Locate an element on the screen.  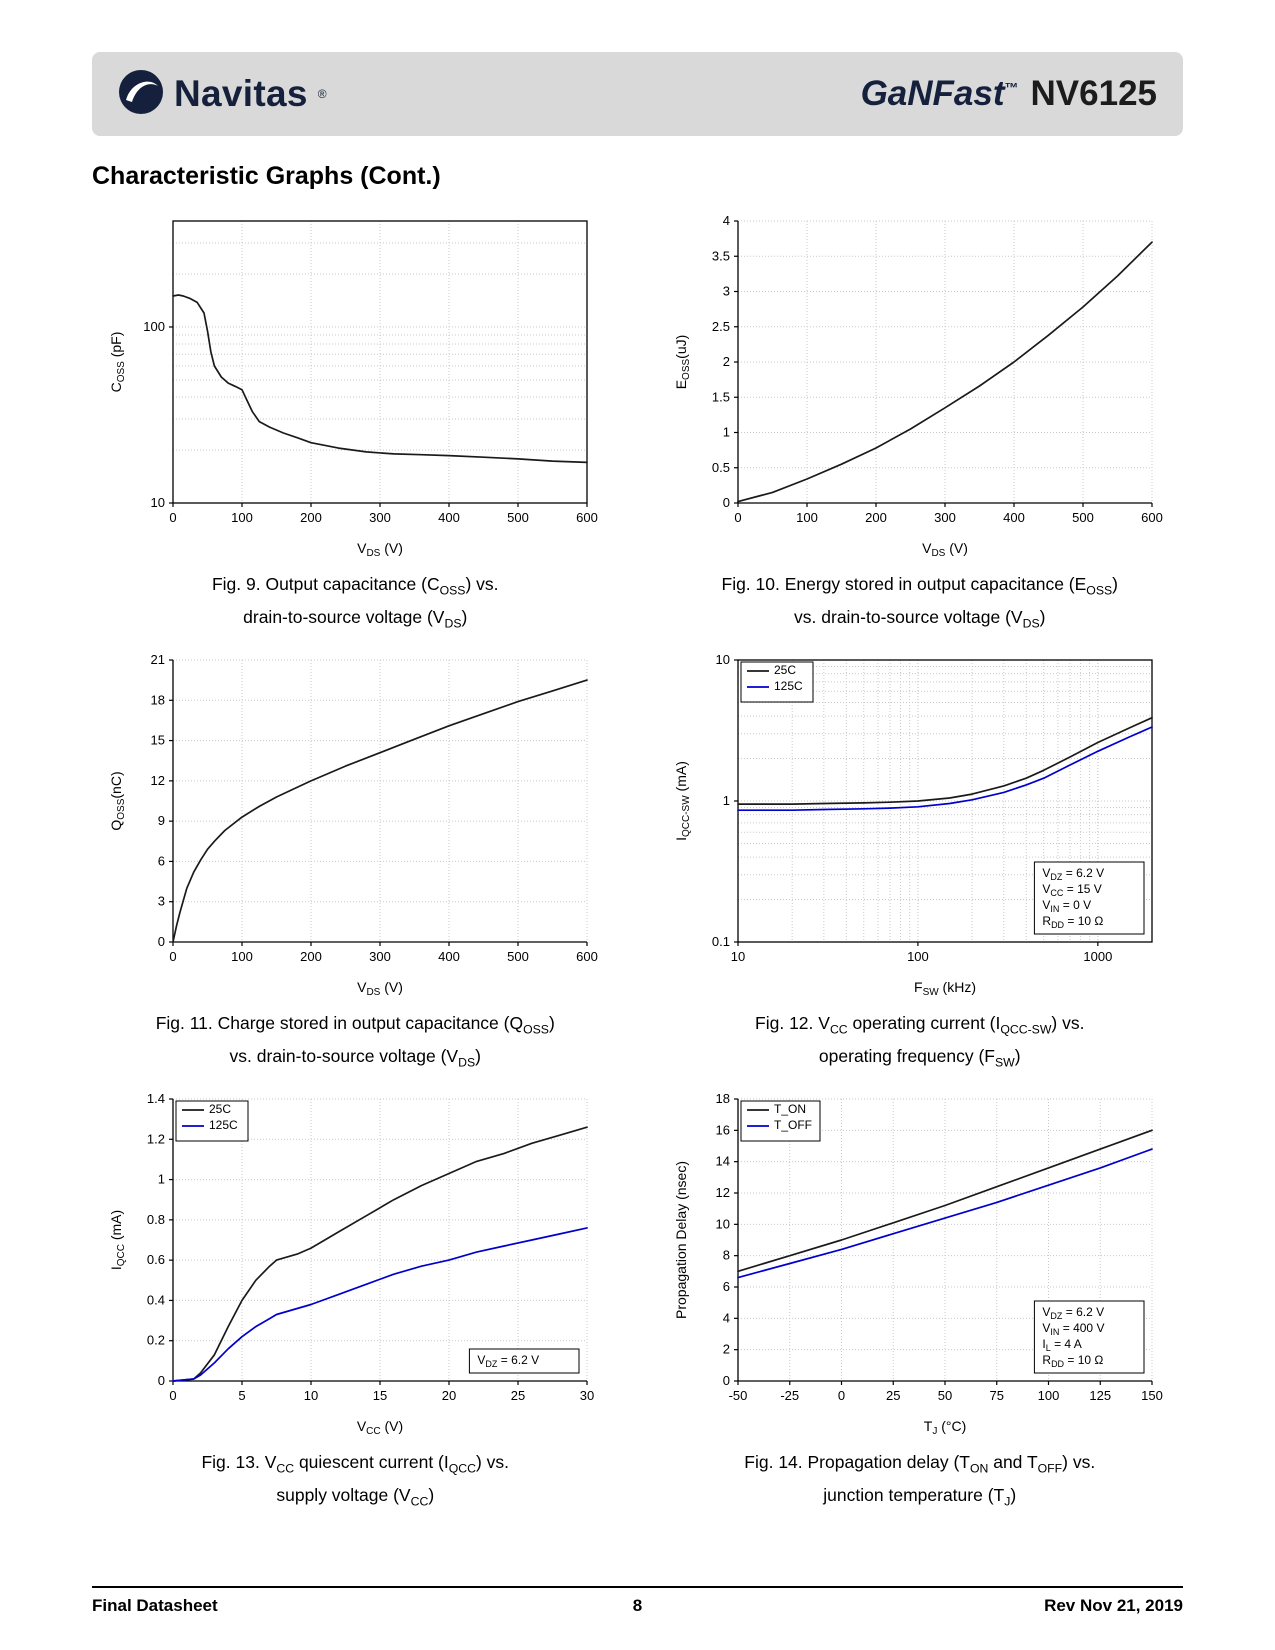
navitas-logo-icon is located at coordinates (141, 94).